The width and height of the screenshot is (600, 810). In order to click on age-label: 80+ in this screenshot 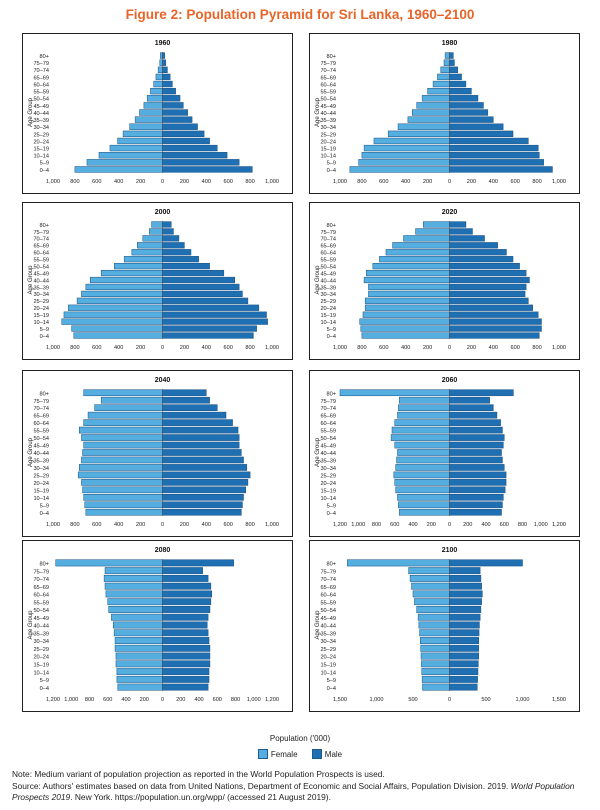, I will do `click(332, 394)`.